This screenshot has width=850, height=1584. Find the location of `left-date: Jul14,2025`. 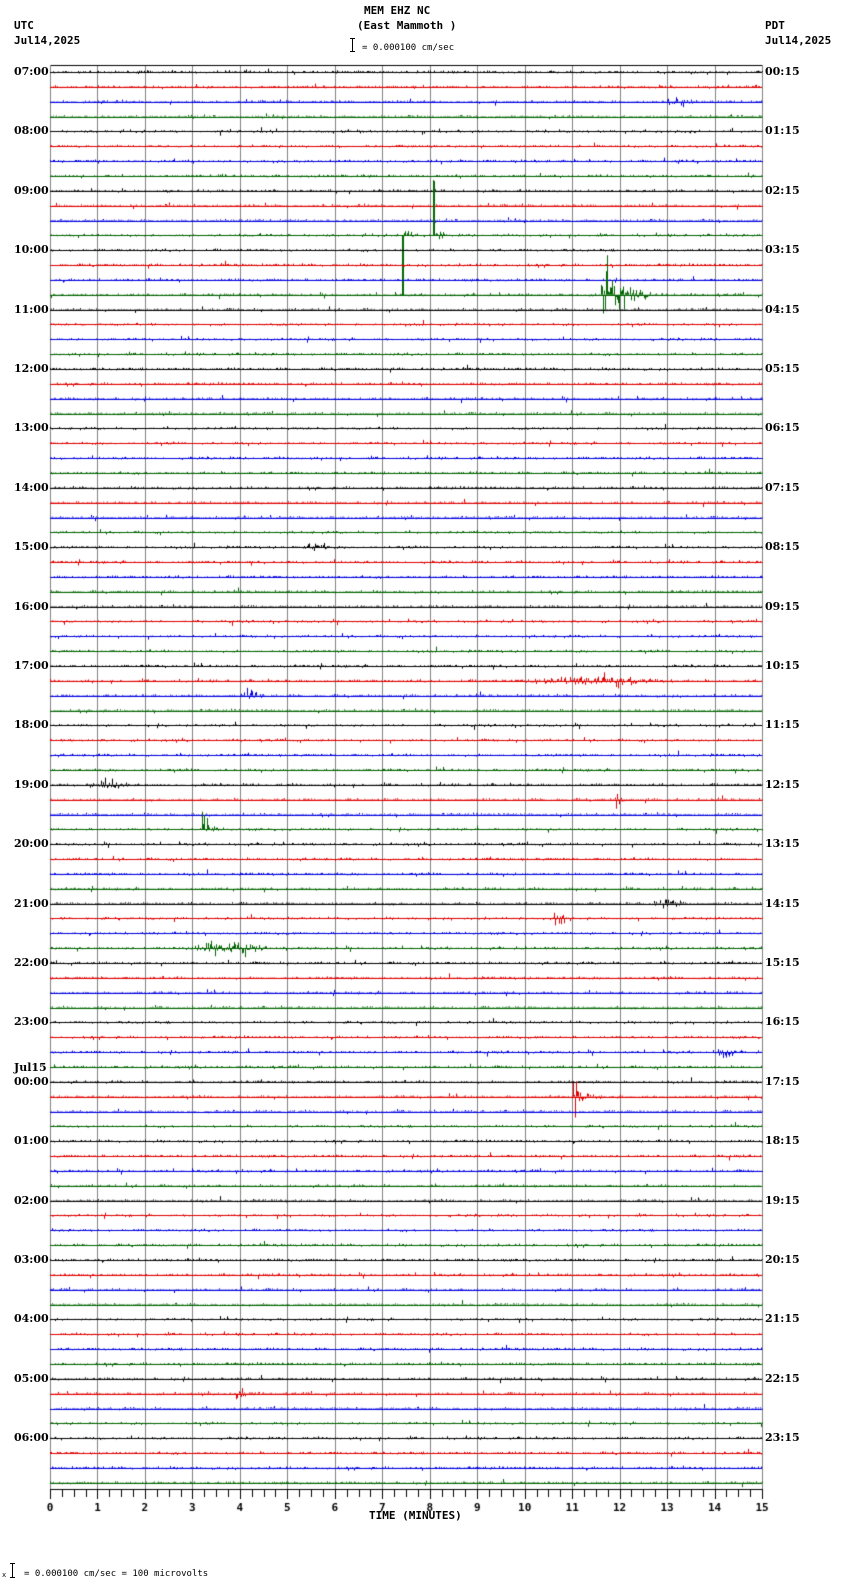

left-date: Jul14,2025 is located at coordinates (47, 40).